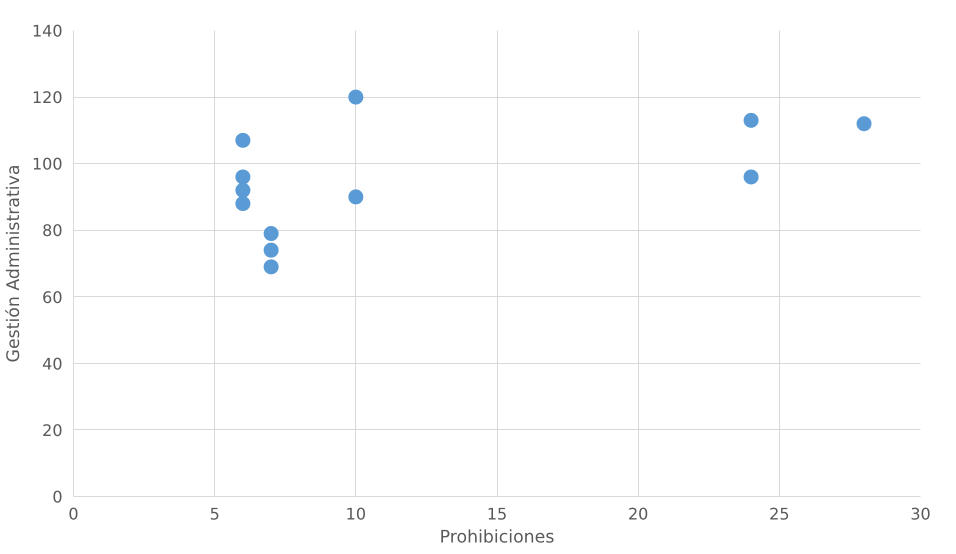 This screenshot has width=956, height=554. What do you see at coordinates (779, 514) in the screenshot?
I see `x-tick-label: 25` at bounding box center [779, 514].